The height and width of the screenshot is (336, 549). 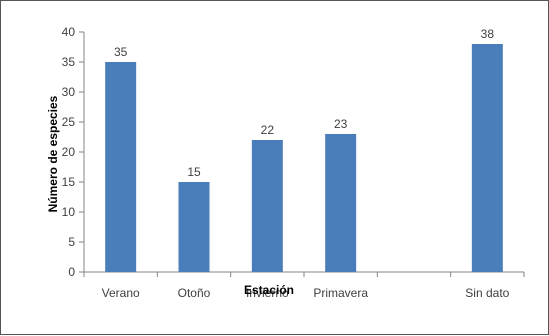 What do you see at coordinates (69, 152) in the screenshot?
I see `y-tick-label: 20` at bounding box center [69, 152].